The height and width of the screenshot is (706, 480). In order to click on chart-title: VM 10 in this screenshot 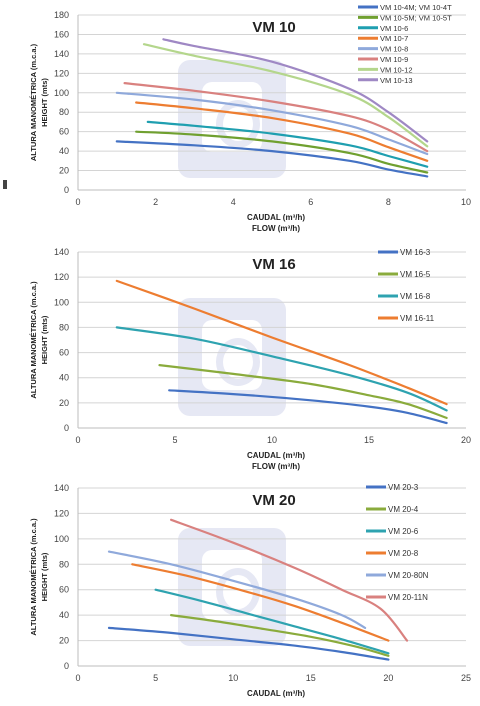, I will do `click(273, 27)`.